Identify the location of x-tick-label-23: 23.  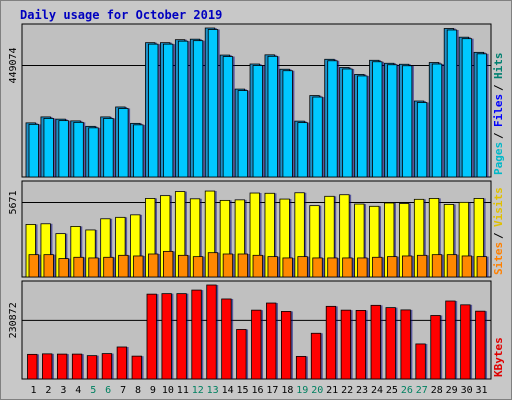
(362, 390).